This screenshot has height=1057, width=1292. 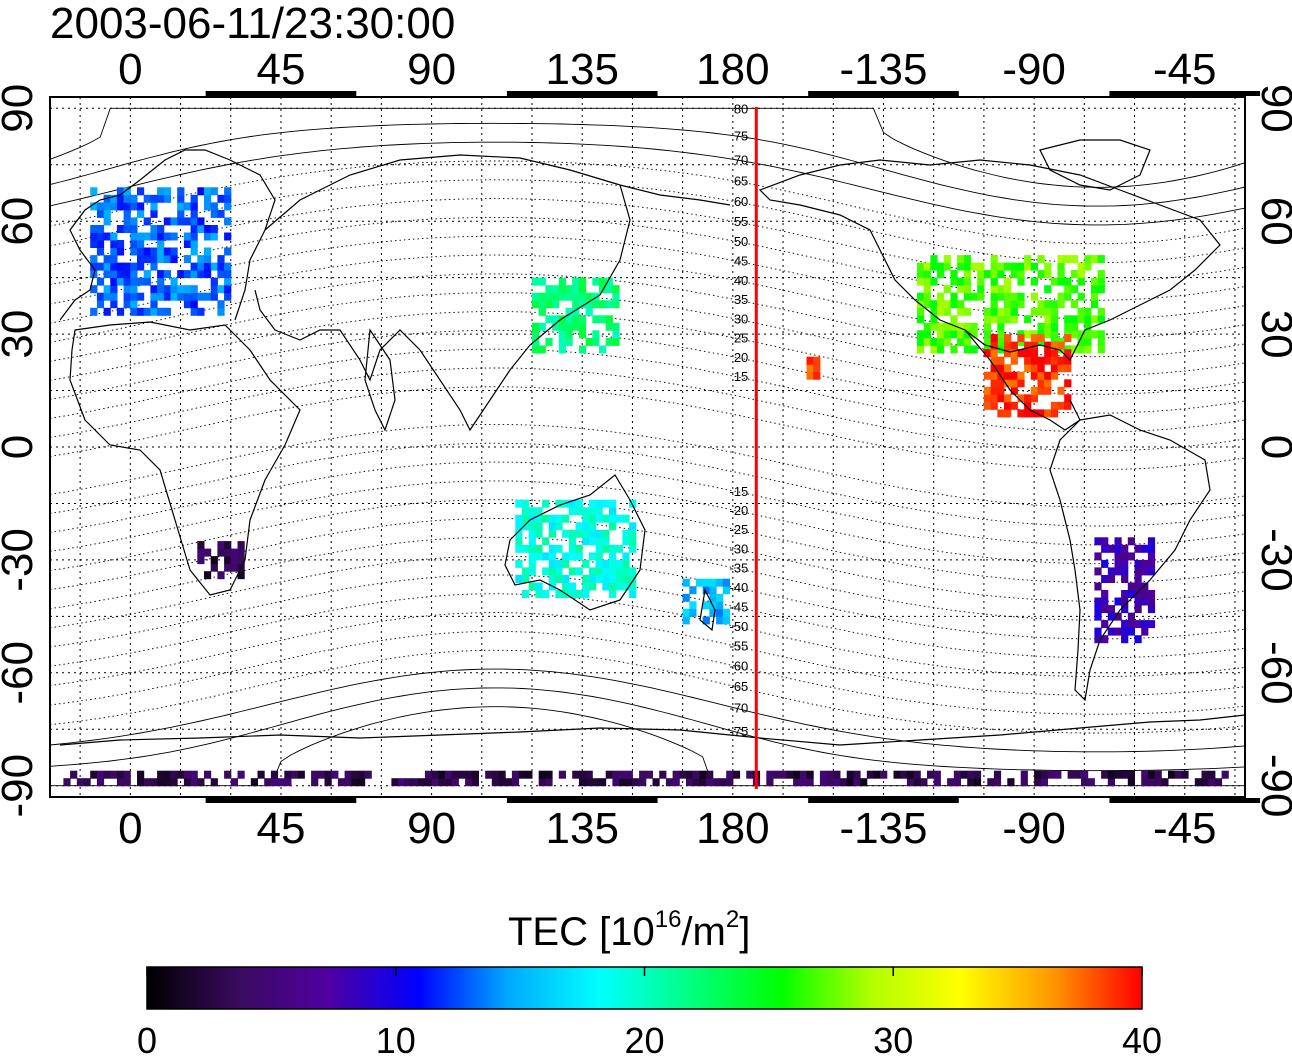 I want to click on border-bar, so click(x=883, y=800).